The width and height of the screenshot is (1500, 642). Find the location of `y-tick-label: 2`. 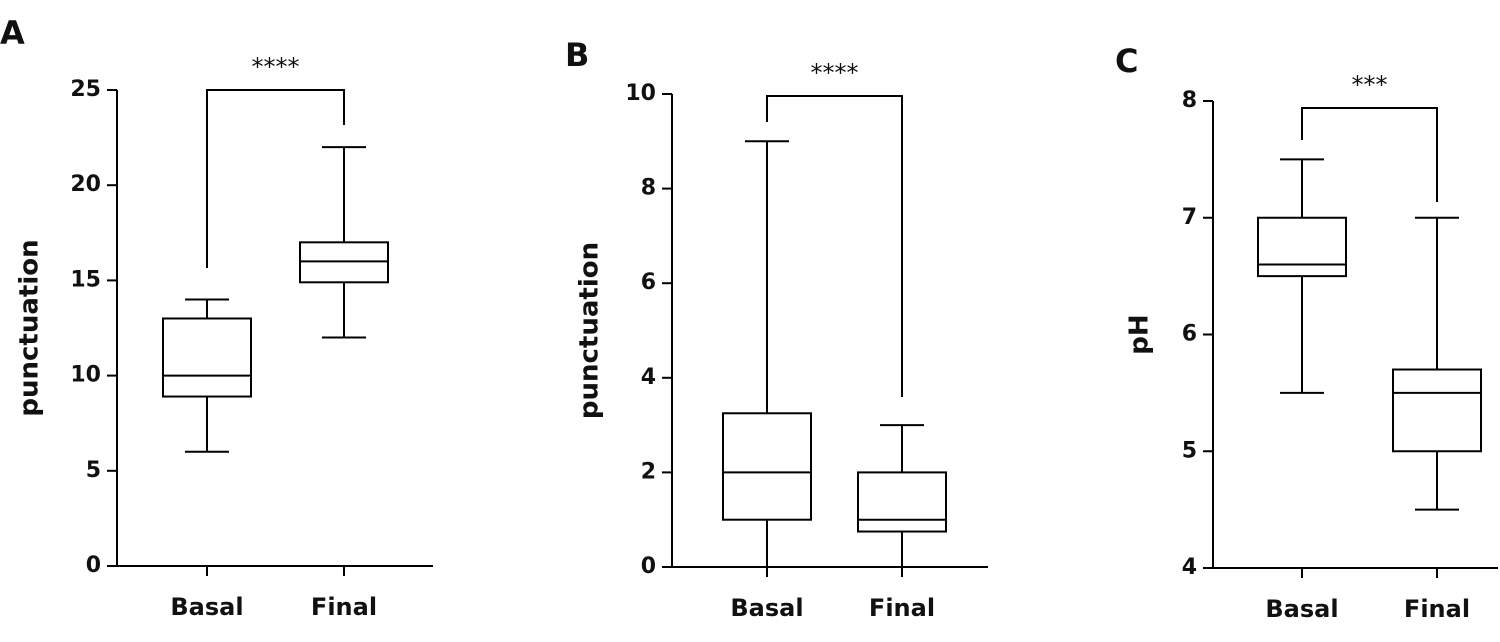

y-tick-label: 2 is located at coordinates (648, 471).